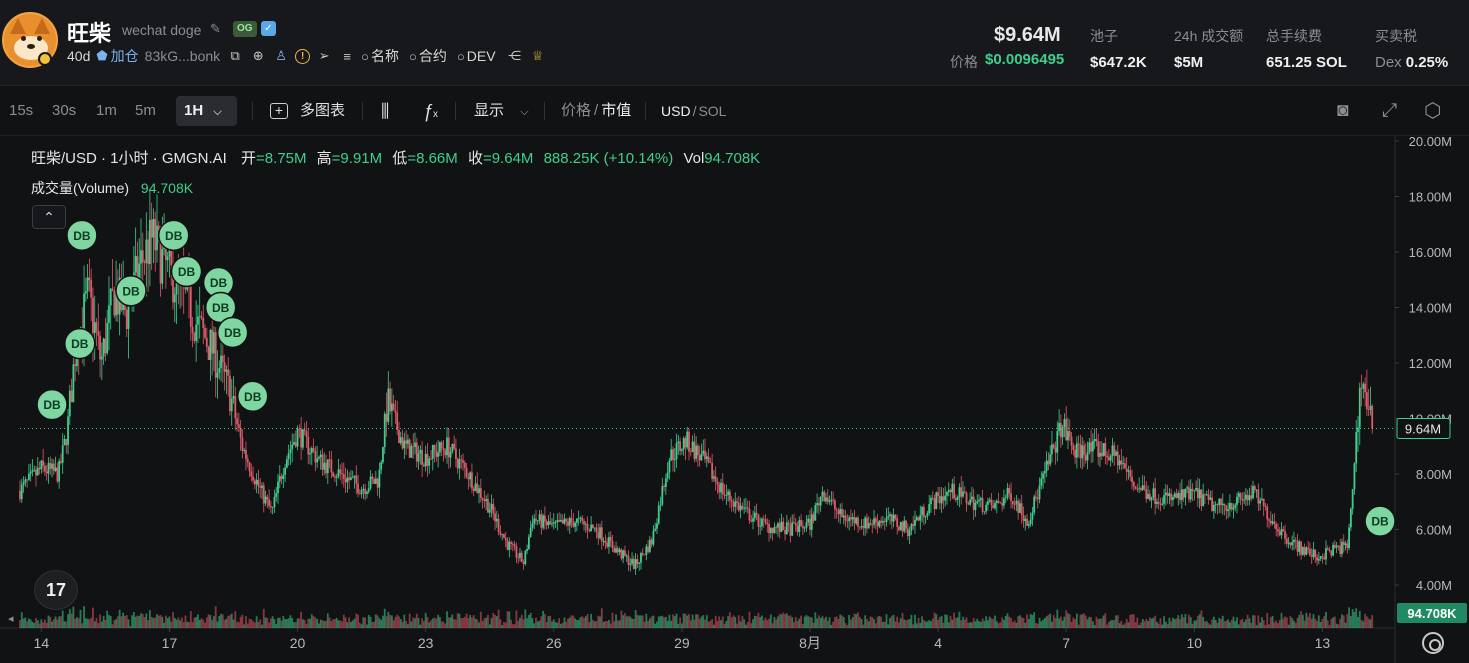 The width and height of the screenshot is (1469, 663). What do you see at coordinates (56, 590) in the screenshot?
I see `tradingview-logo-icon: 17` at bounding box center [56, 590].